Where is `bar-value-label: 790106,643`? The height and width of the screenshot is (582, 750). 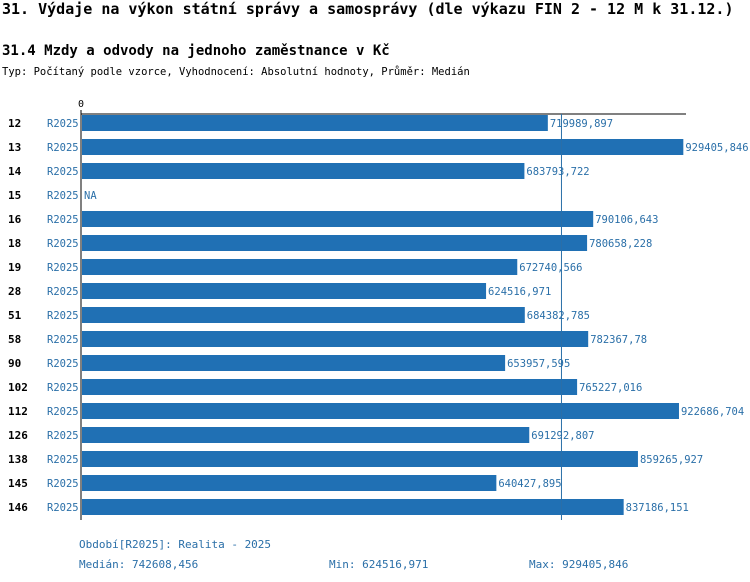
bar-value-label: 790106,643 is located at coordinates (626, 220).